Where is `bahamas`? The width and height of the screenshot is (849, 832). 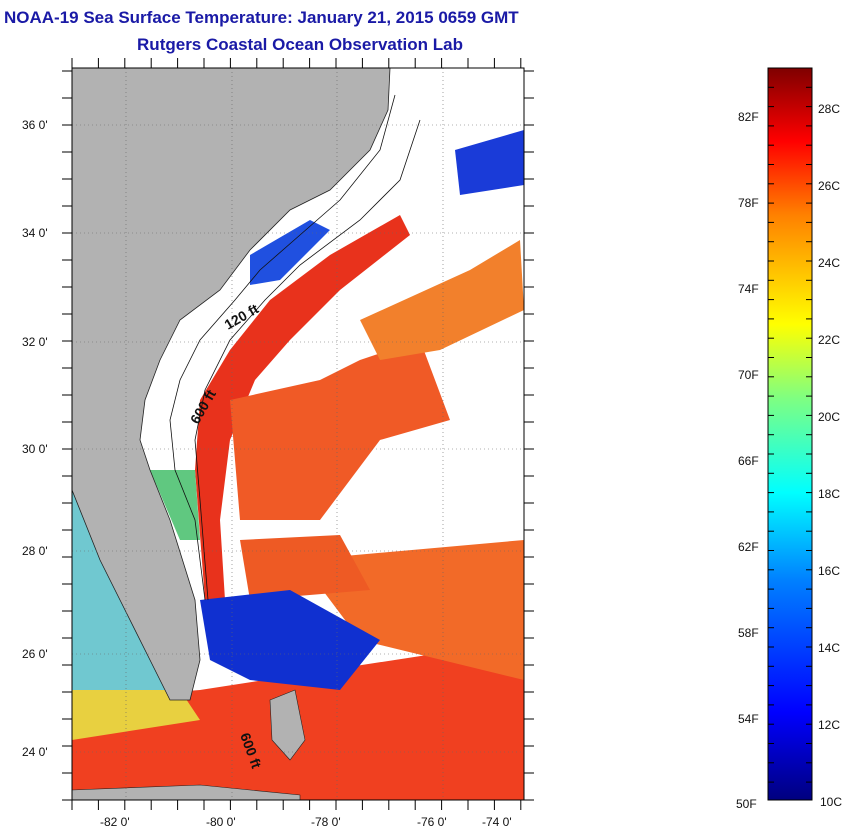 bahamas is located at coordinates (287, 725).